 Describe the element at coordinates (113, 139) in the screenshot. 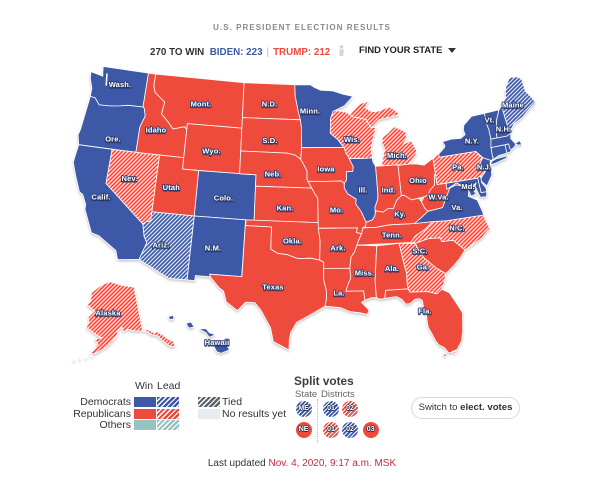

I see `svg-text: Ore.` at that location.